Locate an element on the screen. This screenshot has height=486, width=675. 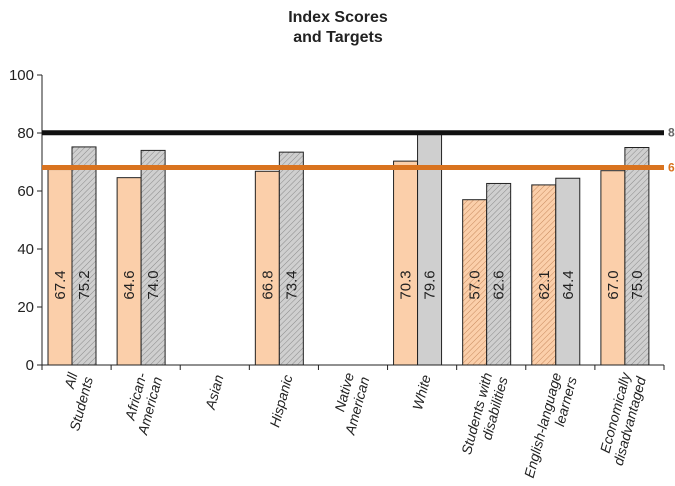
bar-value-label: 74.0 is located at coordinates (153, 284).